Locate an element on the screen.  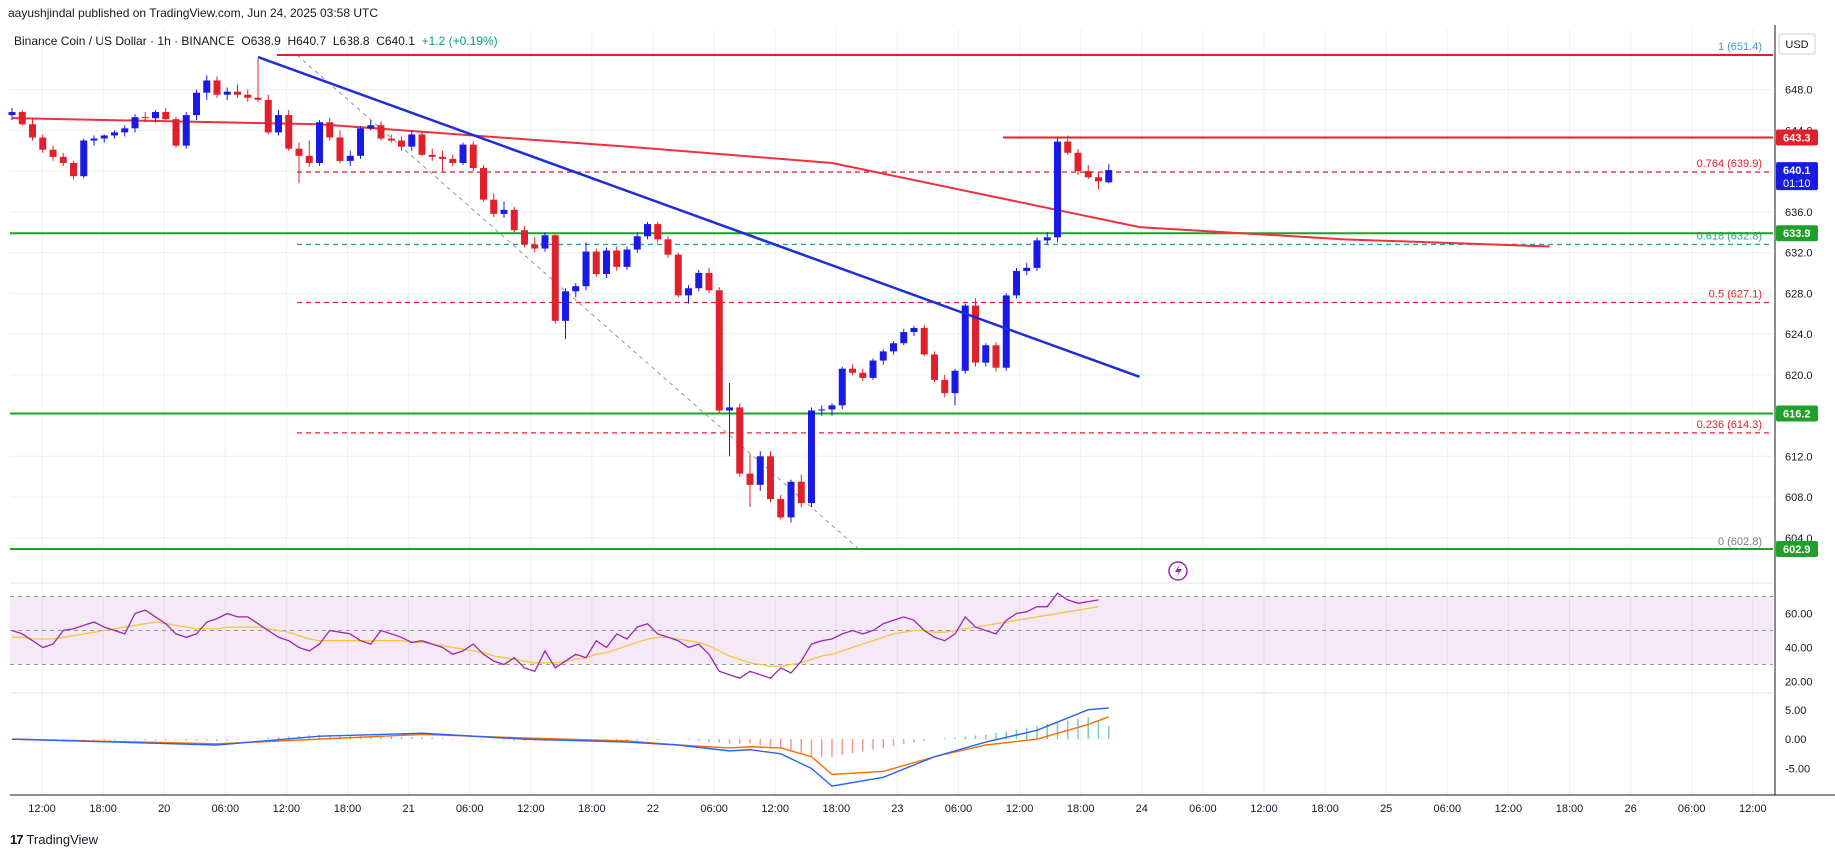
y-tick-label: 648.0 is located at coordinates (1799, 91).